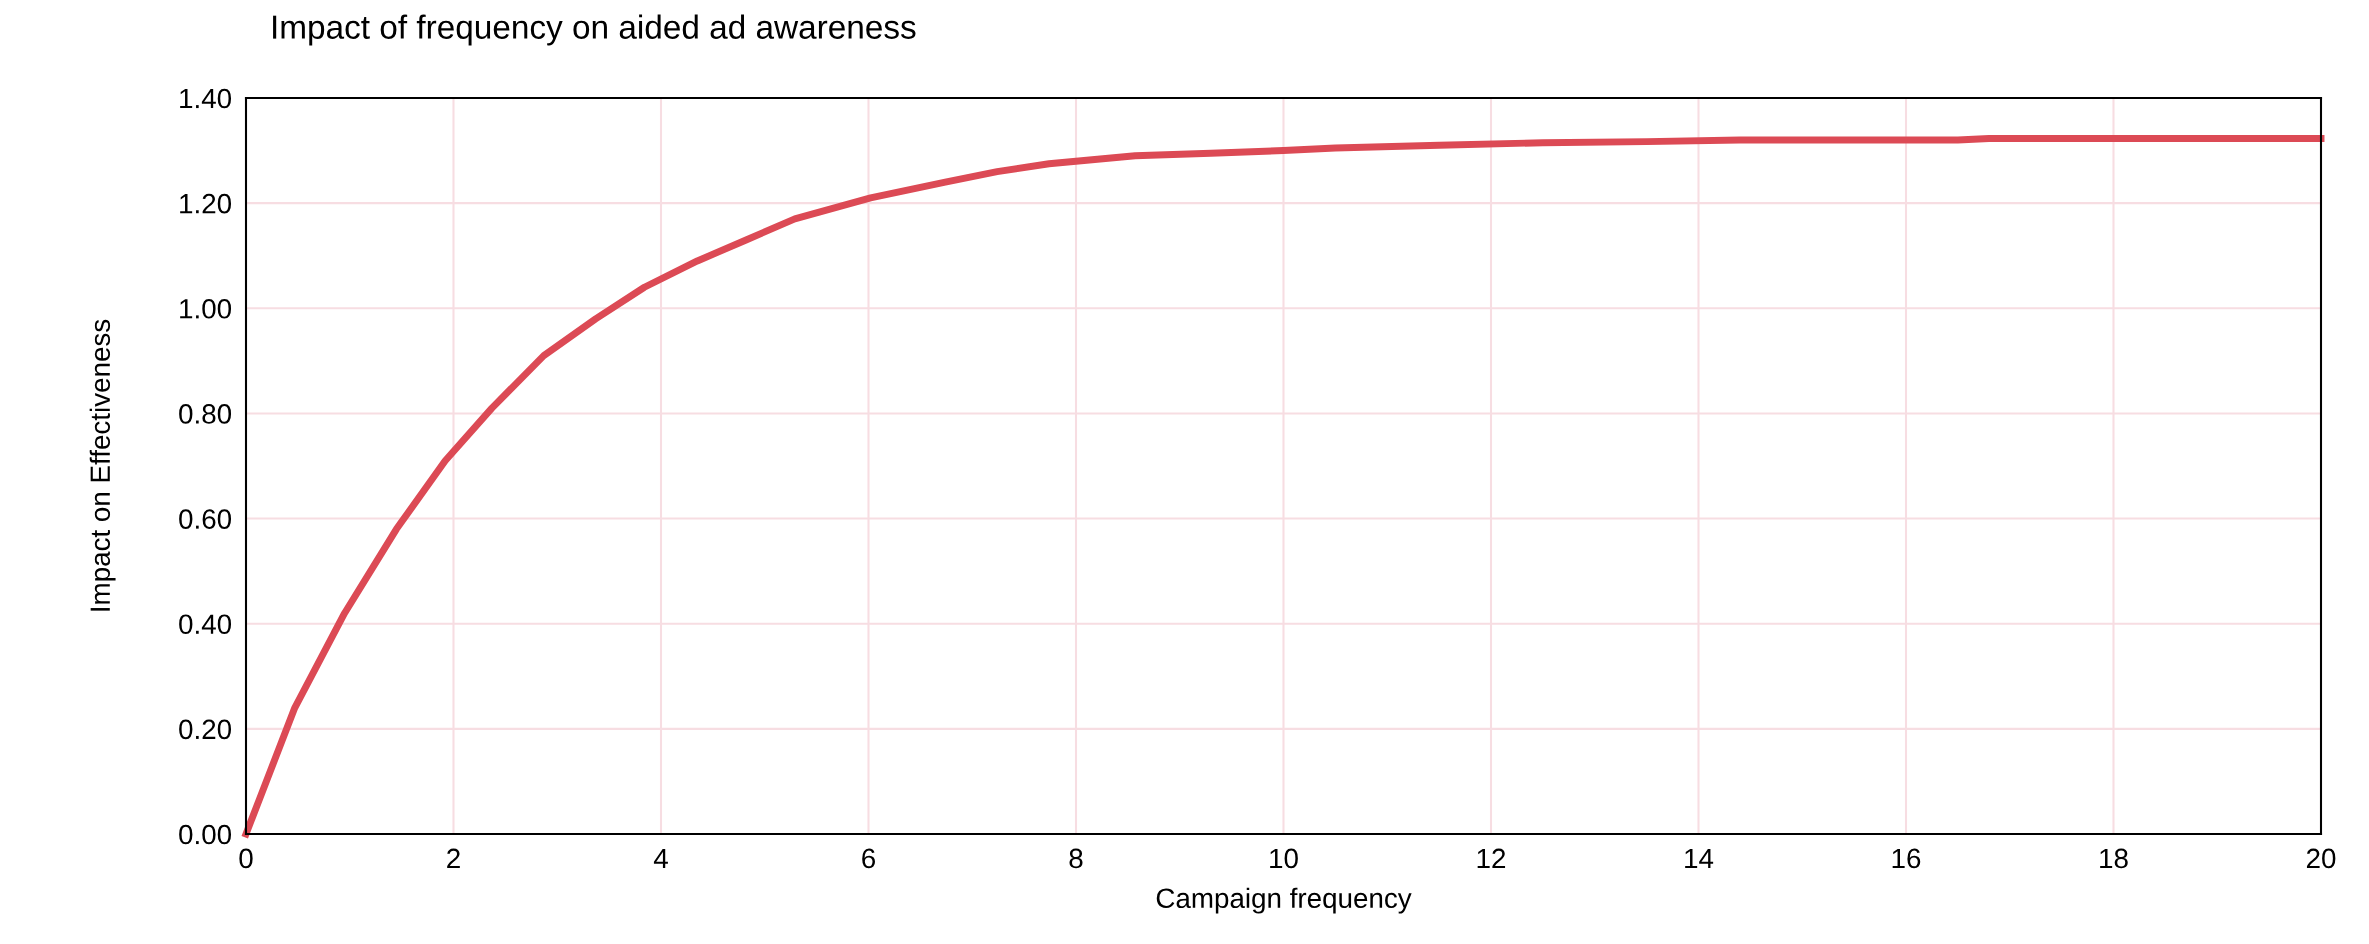 This screenshot has height=944, width=2369. Describe the element at coordinates (1699, 858) in the screenshot. I see `x-tick-label: 14` at that location.